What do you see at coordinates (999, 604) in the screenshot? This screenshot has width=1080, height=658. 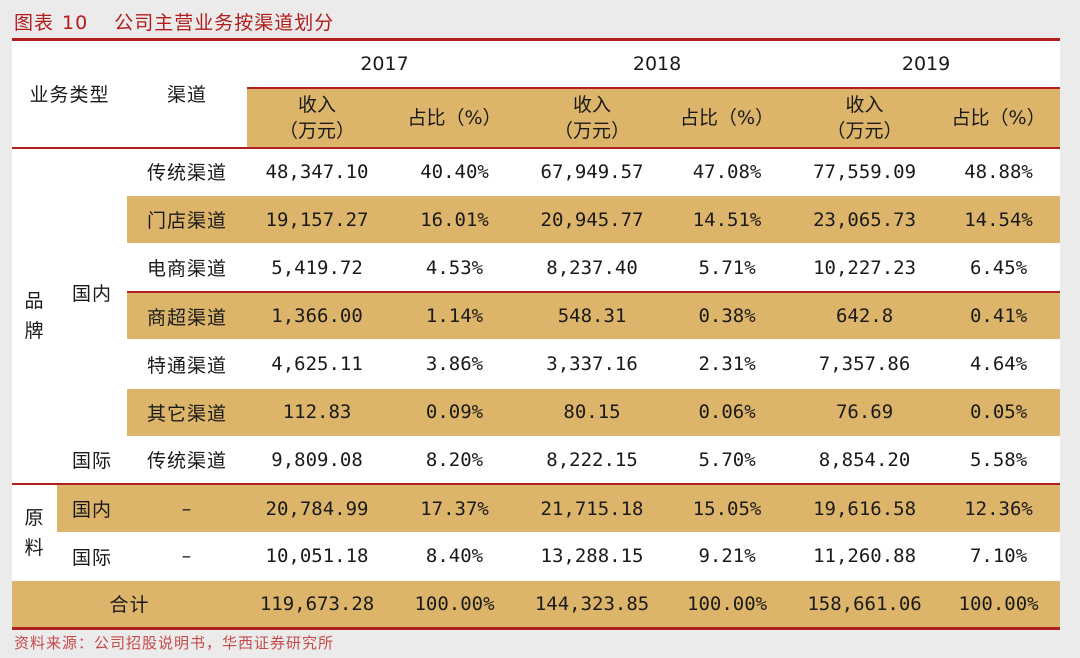 I see `total-share-2019: 100.00%` at bounding box center [999, 604].